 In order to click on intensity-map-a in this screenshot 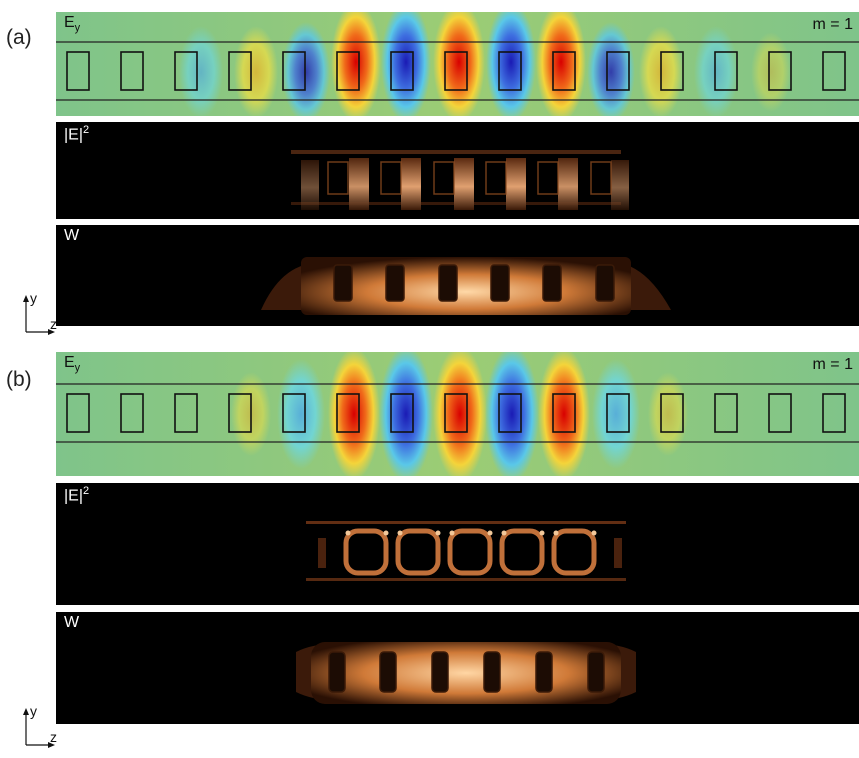, I will do `click(457, 170)`.